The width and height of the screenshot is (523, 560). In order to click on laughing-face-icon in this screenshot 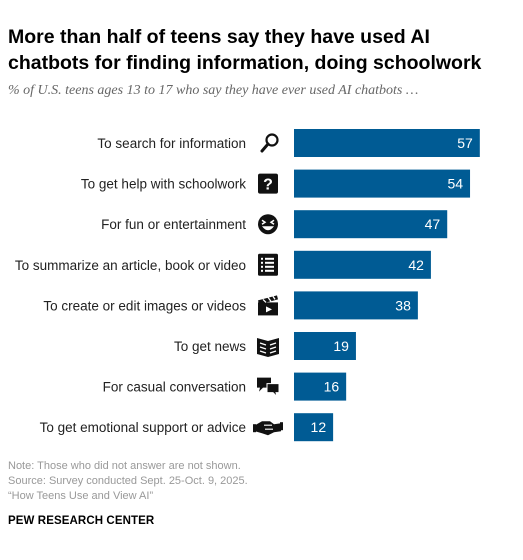, I will do `click(268, 224)`.